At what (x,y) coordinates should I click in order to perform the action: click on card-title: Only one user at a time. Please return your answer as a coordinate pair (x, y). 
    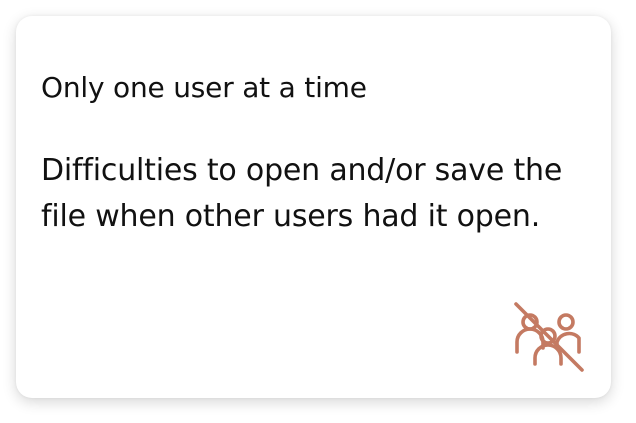
    Looking at the image, I should click on (204, 87).